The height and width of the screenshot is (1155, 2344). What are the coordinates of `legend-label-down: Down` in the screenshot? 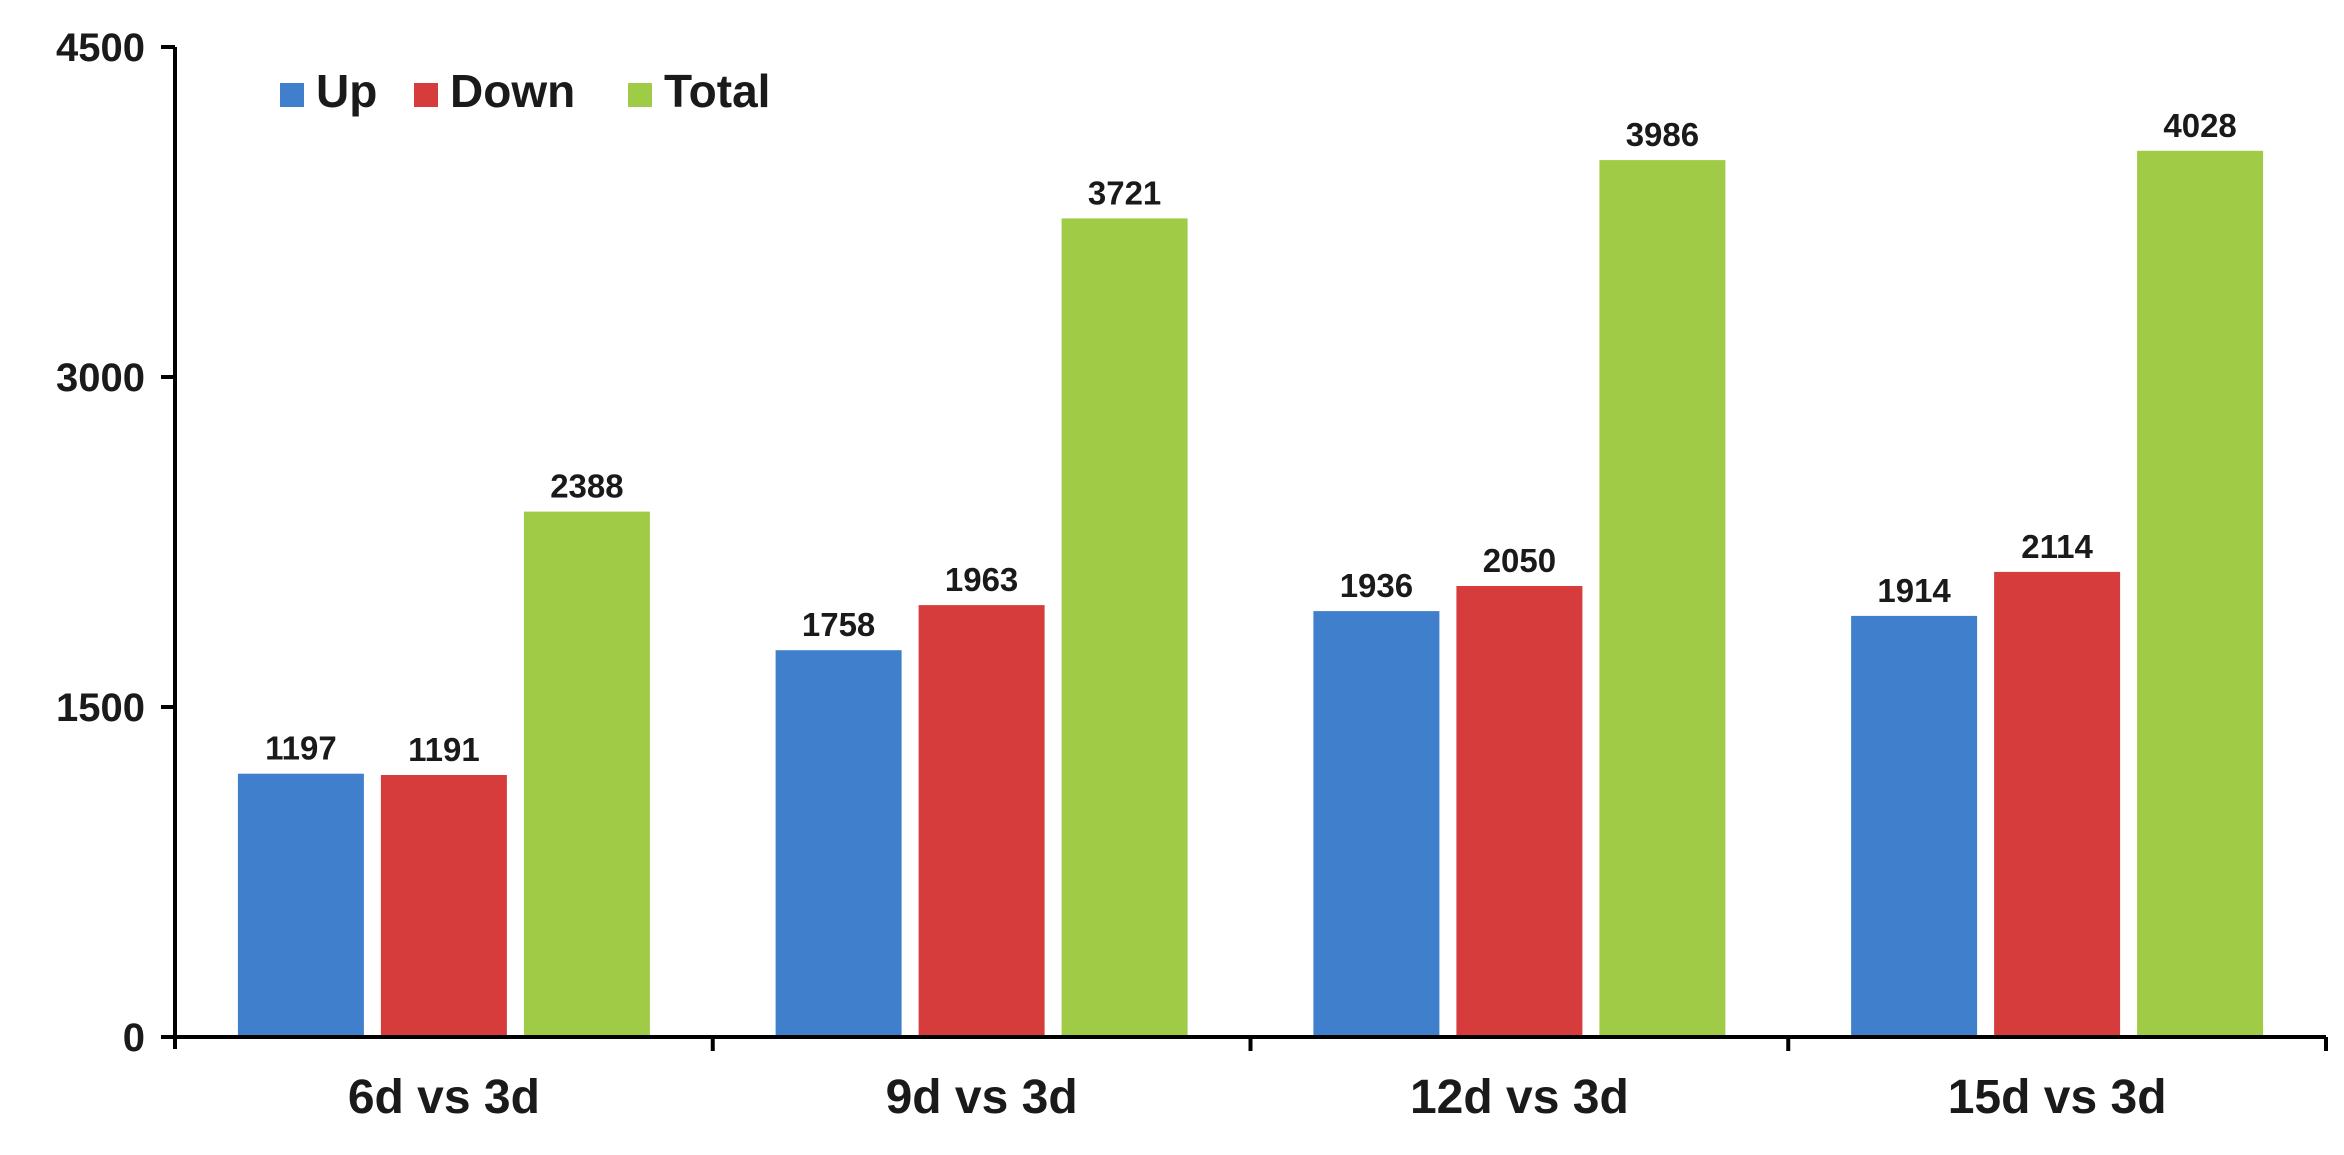 It's located at (512, 91).